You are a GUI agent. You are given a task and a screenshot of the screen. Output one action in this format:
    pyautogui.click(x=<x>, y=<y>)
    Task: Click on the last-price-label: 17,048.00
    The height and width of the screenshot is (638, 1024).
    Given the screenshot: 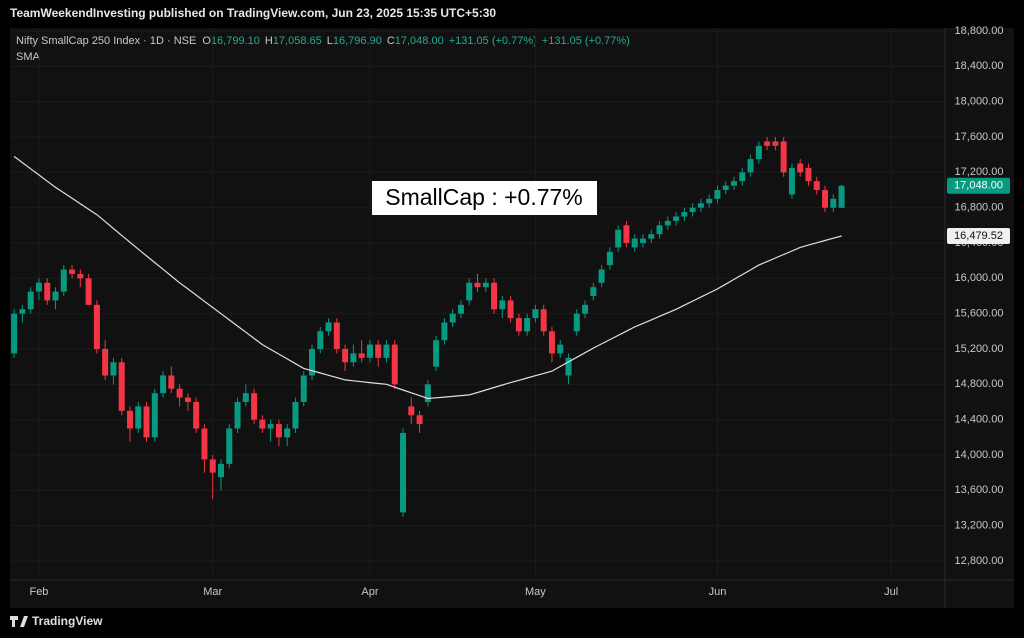 What is the action you would take?
    pyautogui.click(x=978, y=186)
    